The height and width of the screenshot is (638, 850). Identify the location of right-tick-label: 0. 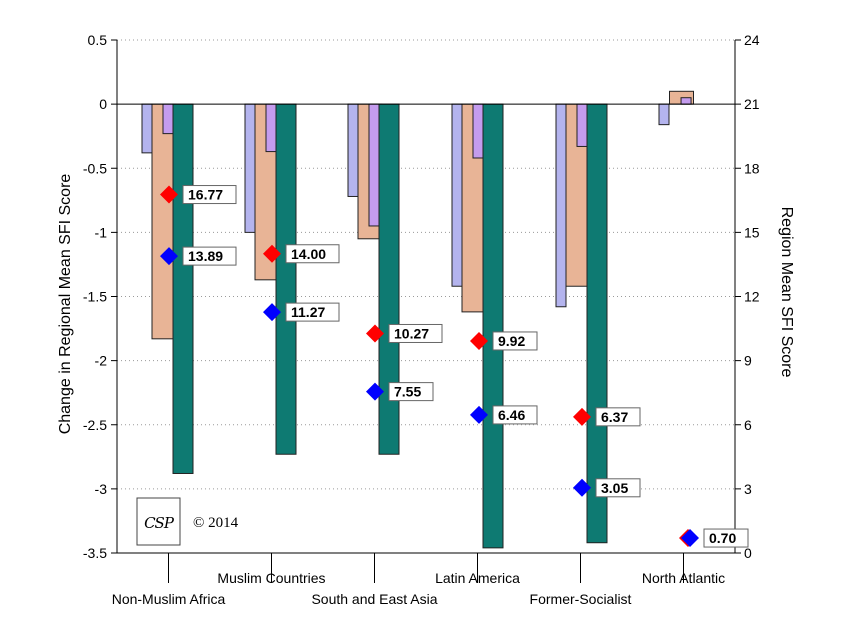
(748, 553).